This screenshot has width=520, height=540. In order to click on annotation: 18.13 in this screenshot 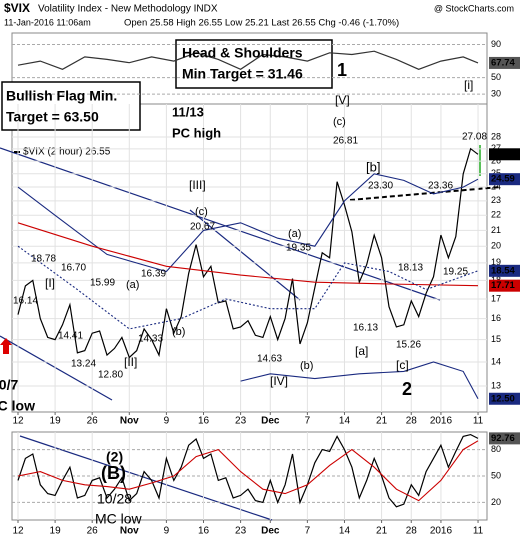, I will do `click(410, 268)`.